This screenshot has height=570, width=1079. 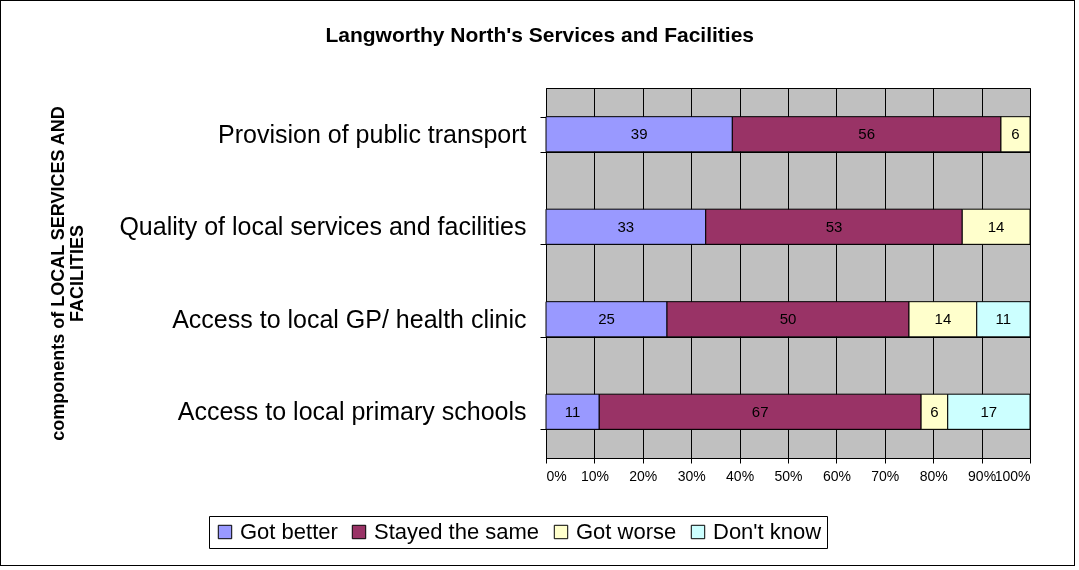 What do you see at coordinates (691, 475) in the screenshot?
I see `x-tick-label: 30%` at bounding box center [691, 475].